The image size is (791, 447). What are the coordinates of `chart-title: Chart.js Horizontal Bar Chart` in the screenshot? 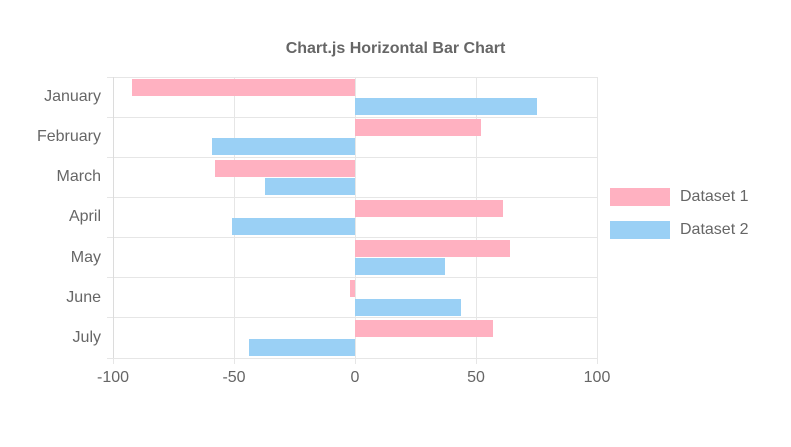 It's located at (395, 48).